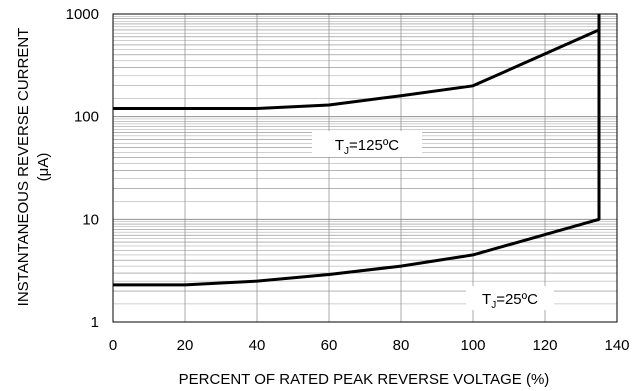 Image resolution: width=644 pixels, height=391 pixels. Describe the element at coordinates (33, 167) in the screenshot. I see `y-axis-label-group: INSTANTANEOUS REVERSE CURRENT (μA)` at that location.